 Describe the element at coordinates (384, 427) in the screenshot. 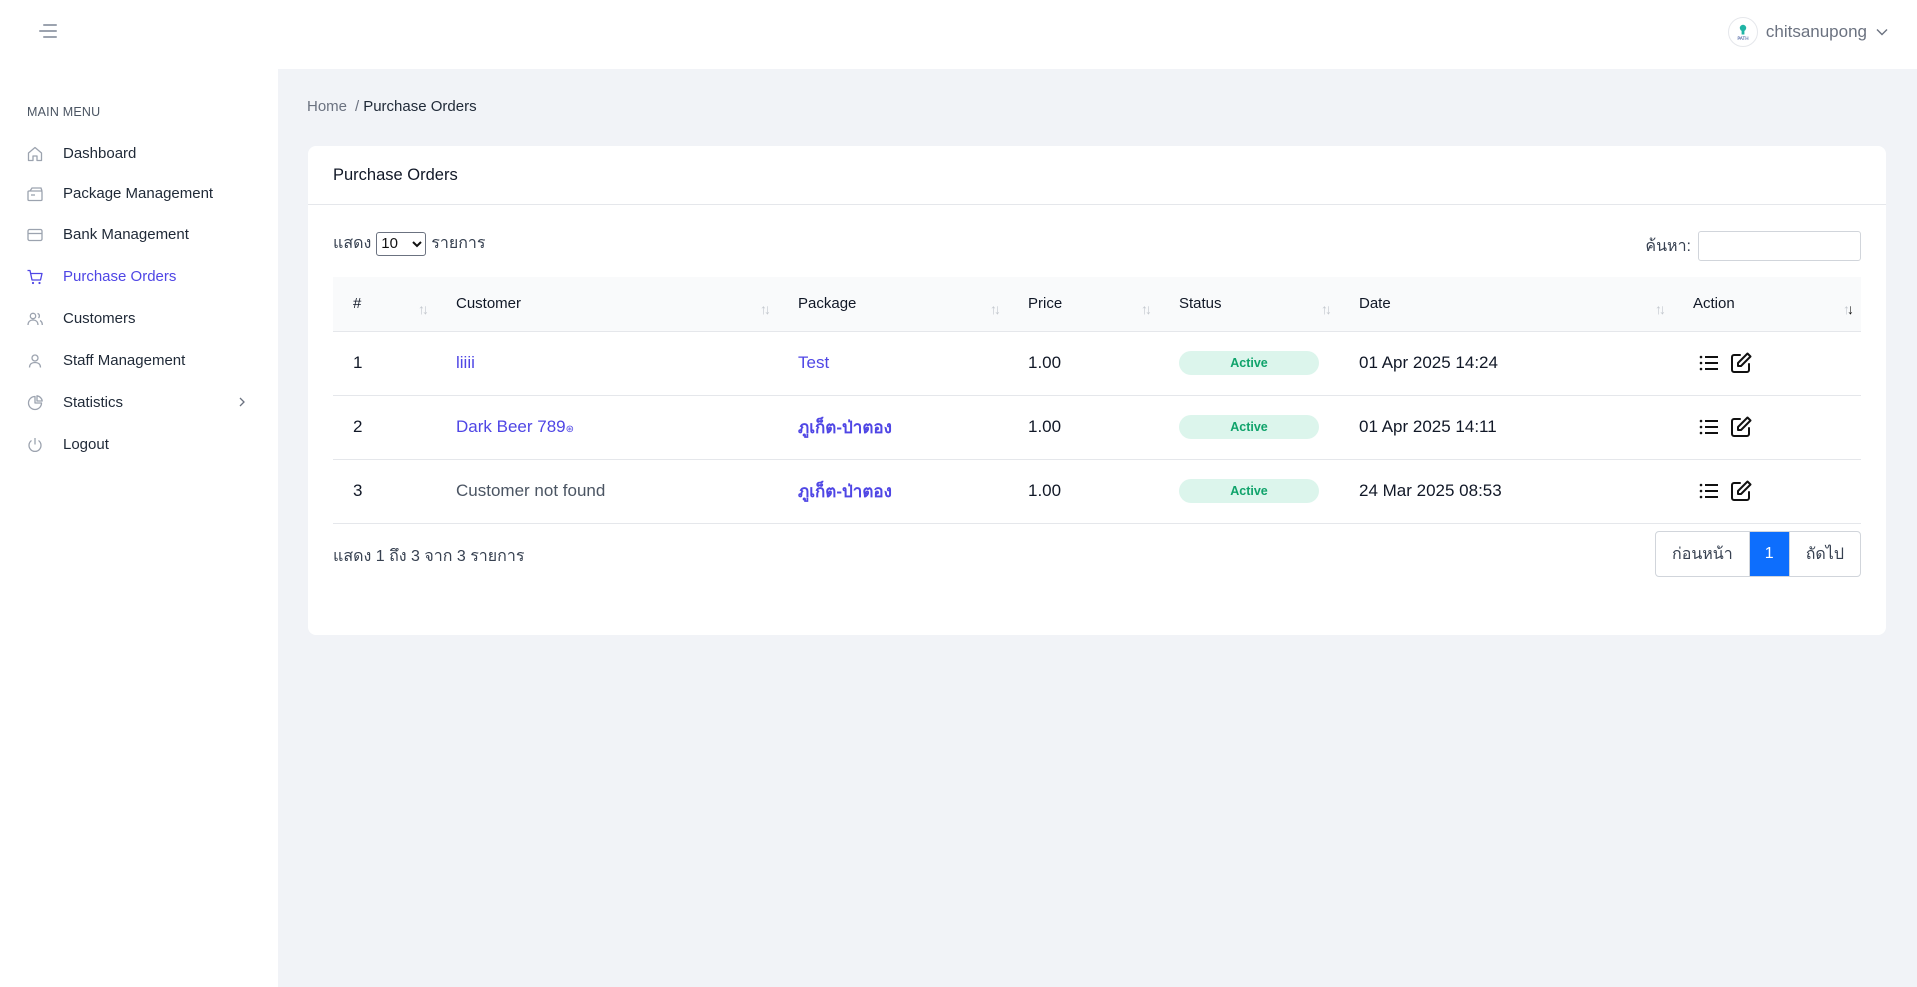

I see `cell-number: 2` at that location.